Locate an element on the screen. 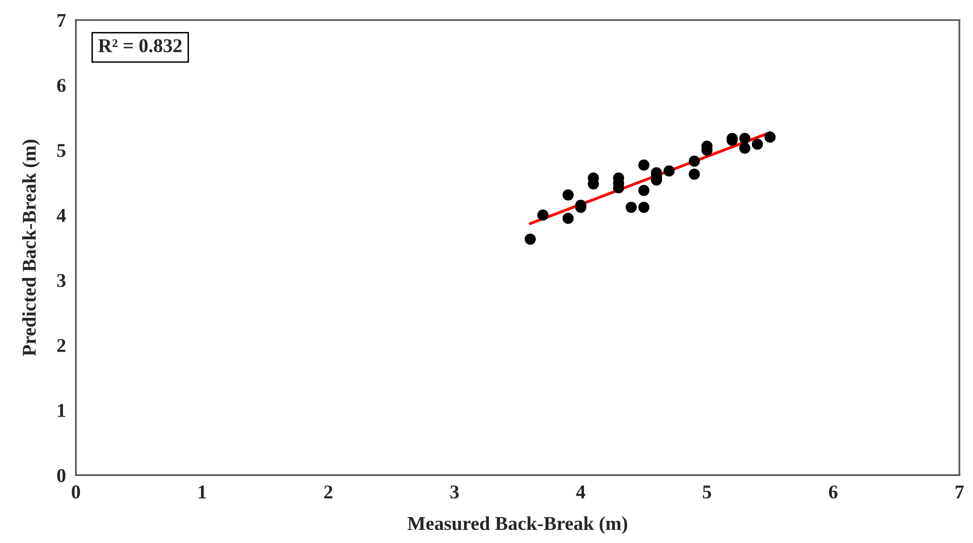 This screenshot has width=973, height=543. x-tick-label: 2 is located at coordinates (328, 491).